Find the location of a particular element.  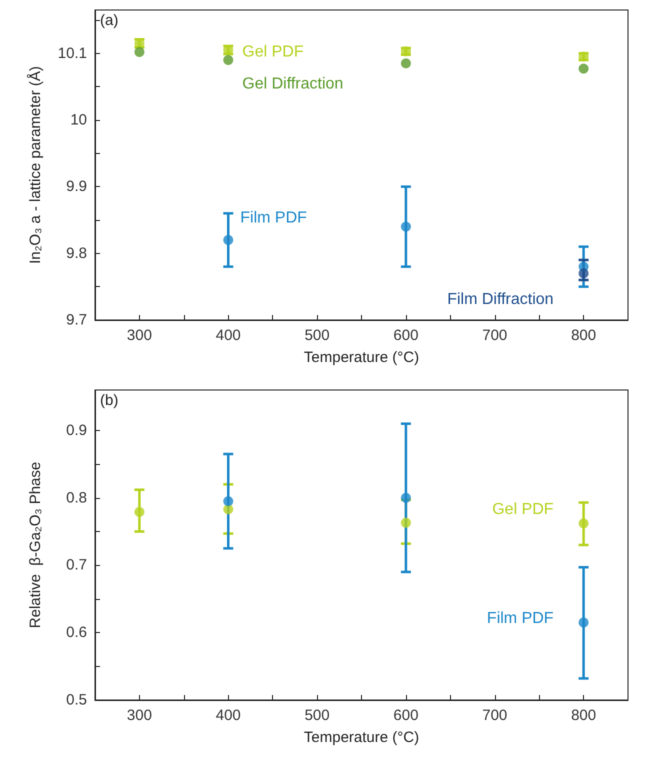

y-tick-label: 9.9 is located at coordinates (76, 187).